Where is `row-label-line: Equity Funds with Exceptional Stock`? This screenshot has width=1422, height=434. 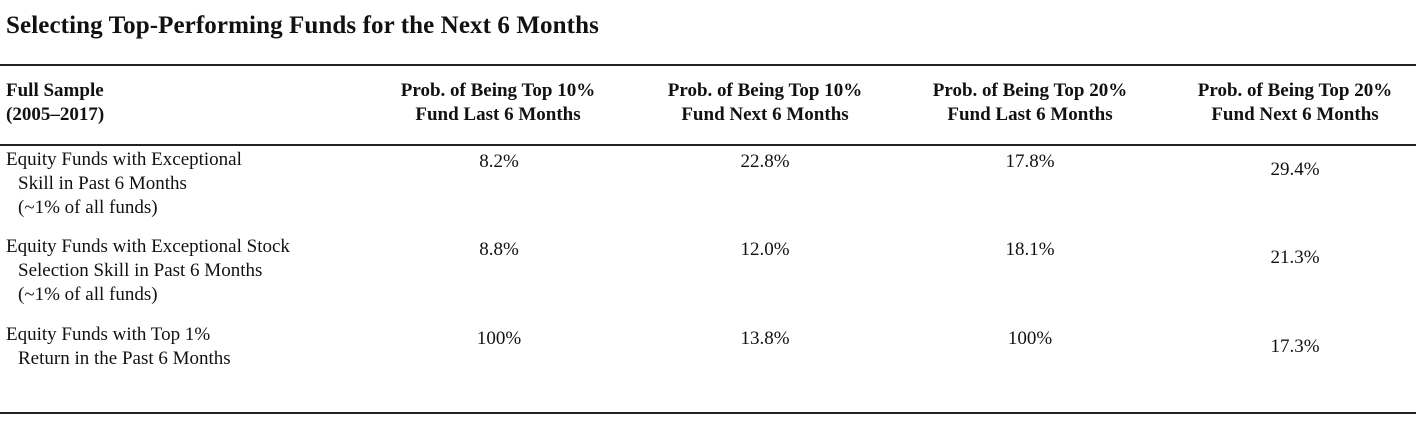 row-label-line: Equity Funds with Exceptional Stock is located at coordinates (148, 246).